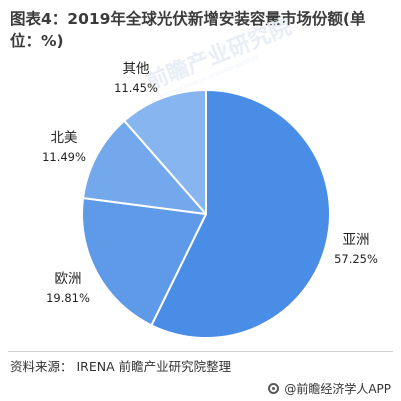 Image resolution: width=401 pixels, height=401 pixels. Describe the element at coordinates (68, 279) in the screenshot. I see `slice-label-name: 欧洲` at that location.